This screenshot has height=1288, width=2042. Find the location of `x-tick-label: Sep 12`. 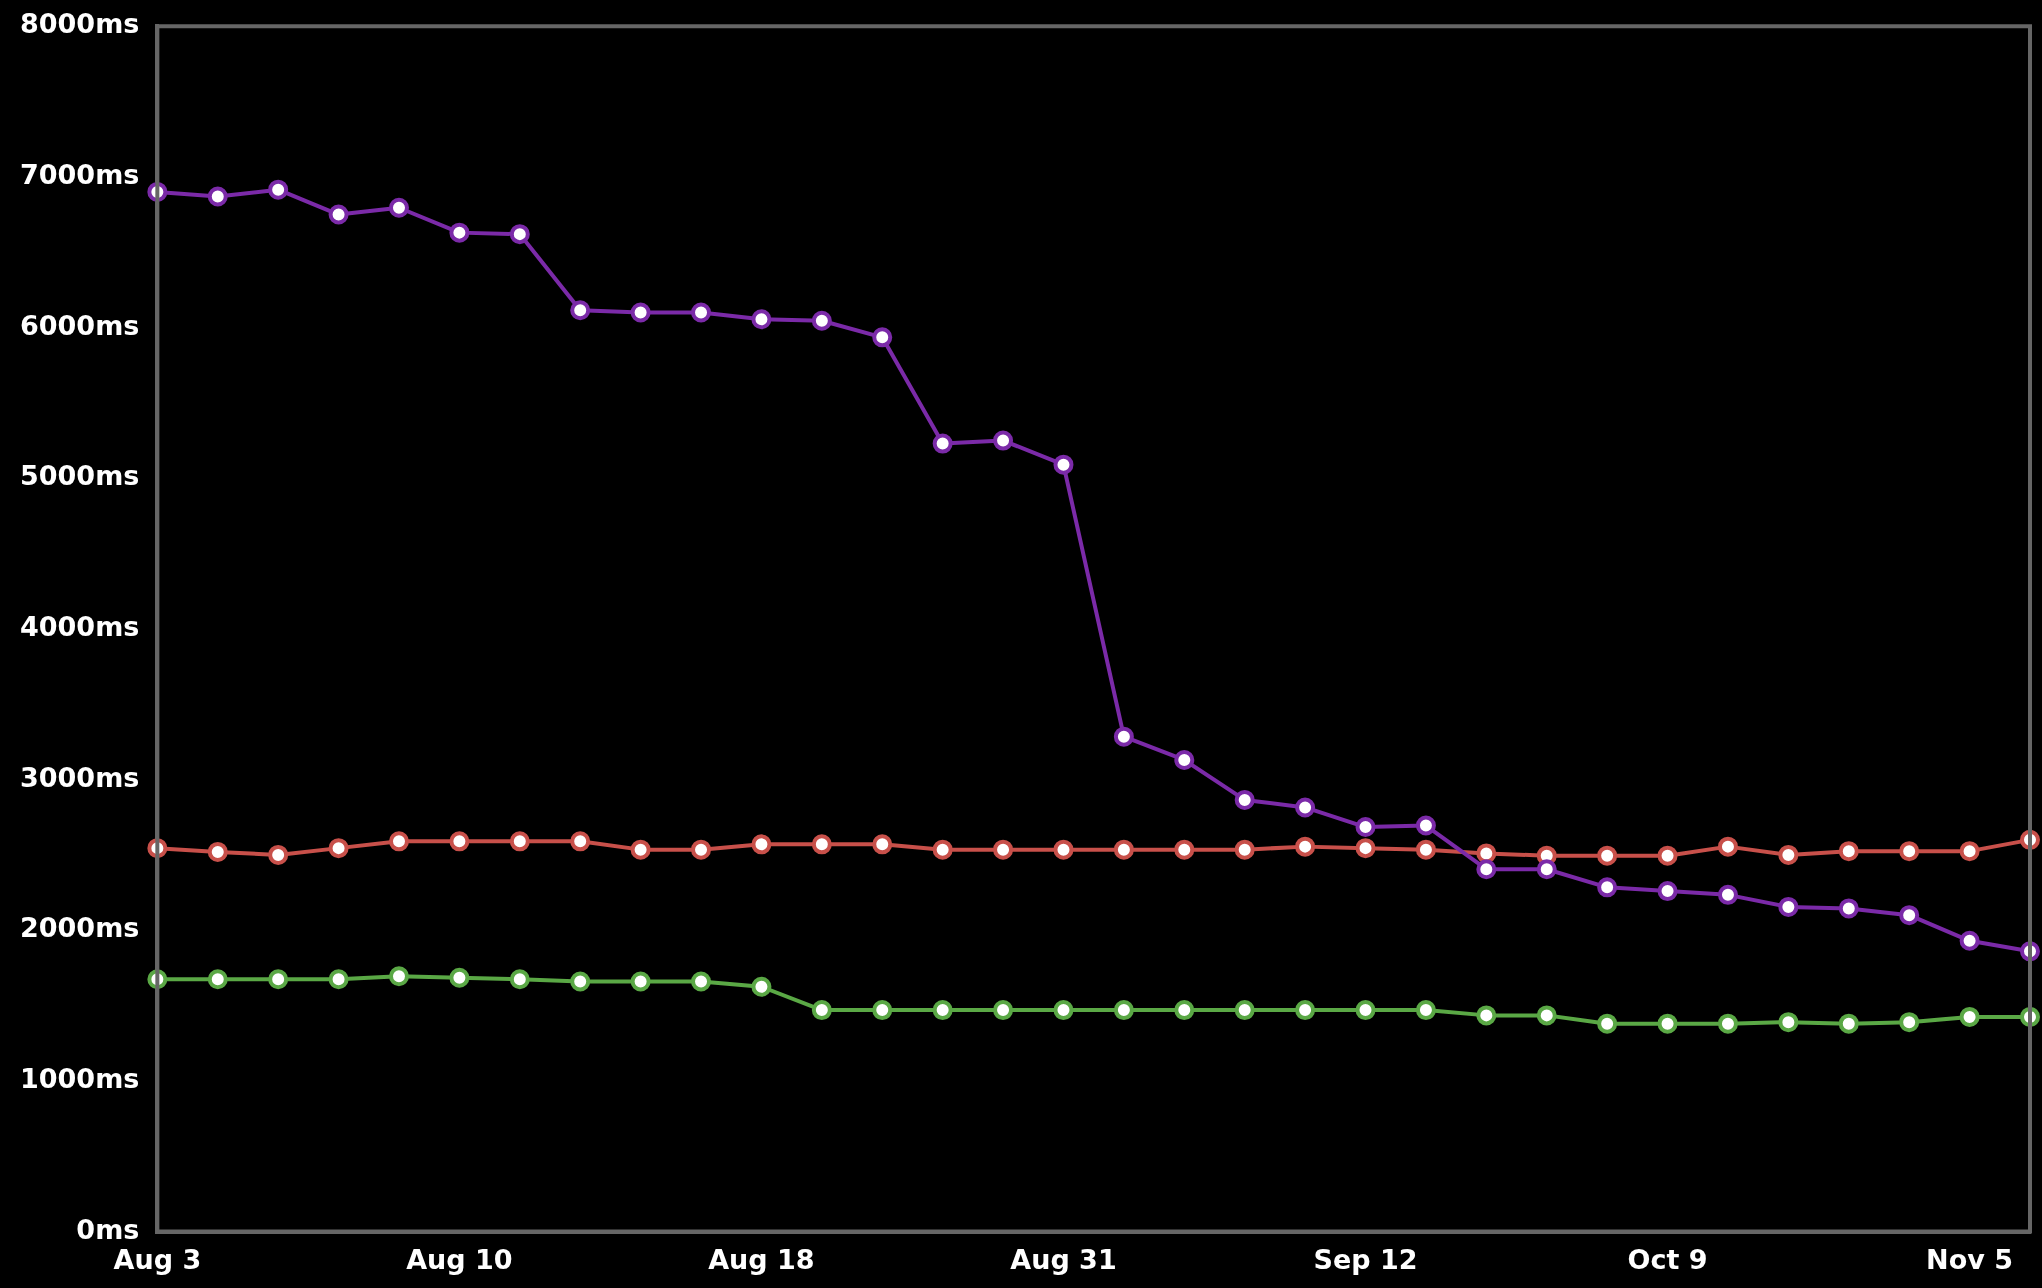

x-tick-label: Sep 12 is located at coordinates (1365, 1259).